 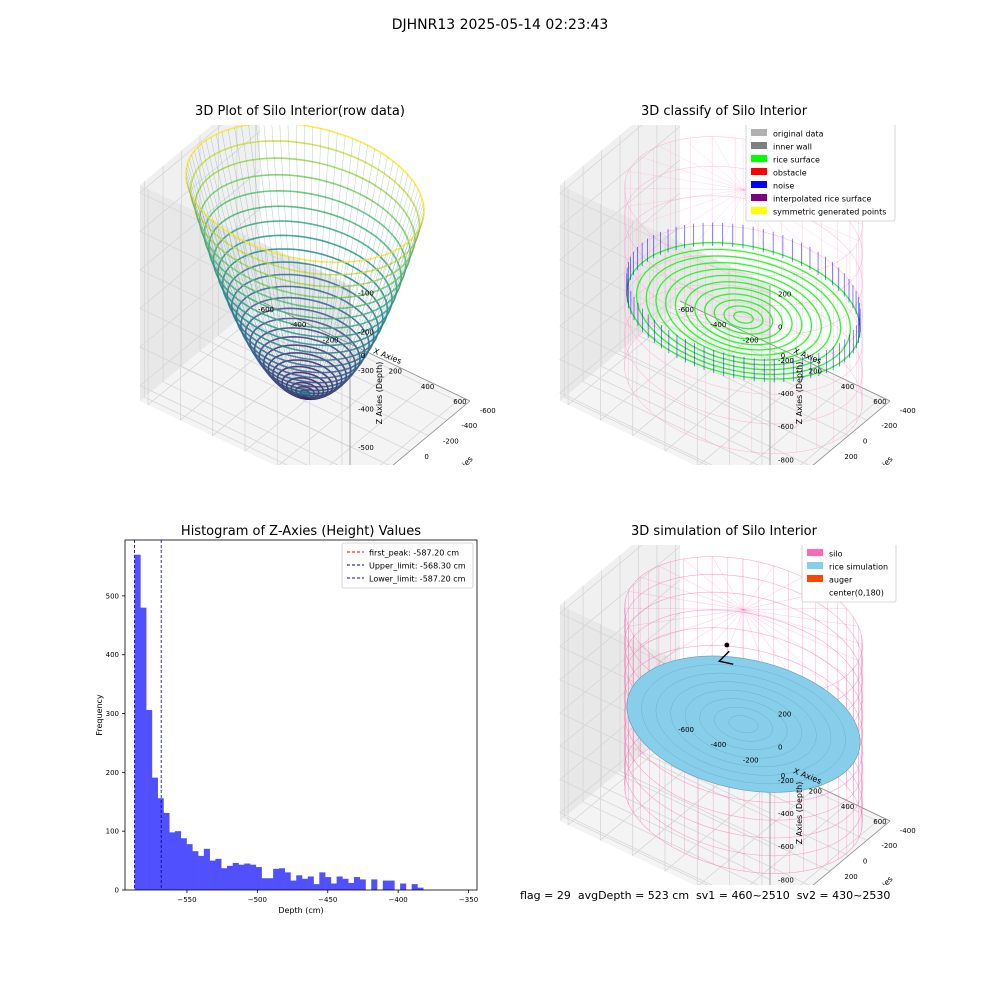 I want to click on legend-label: Lower_limit: -587.20 cm, so click(x=417, y=579).